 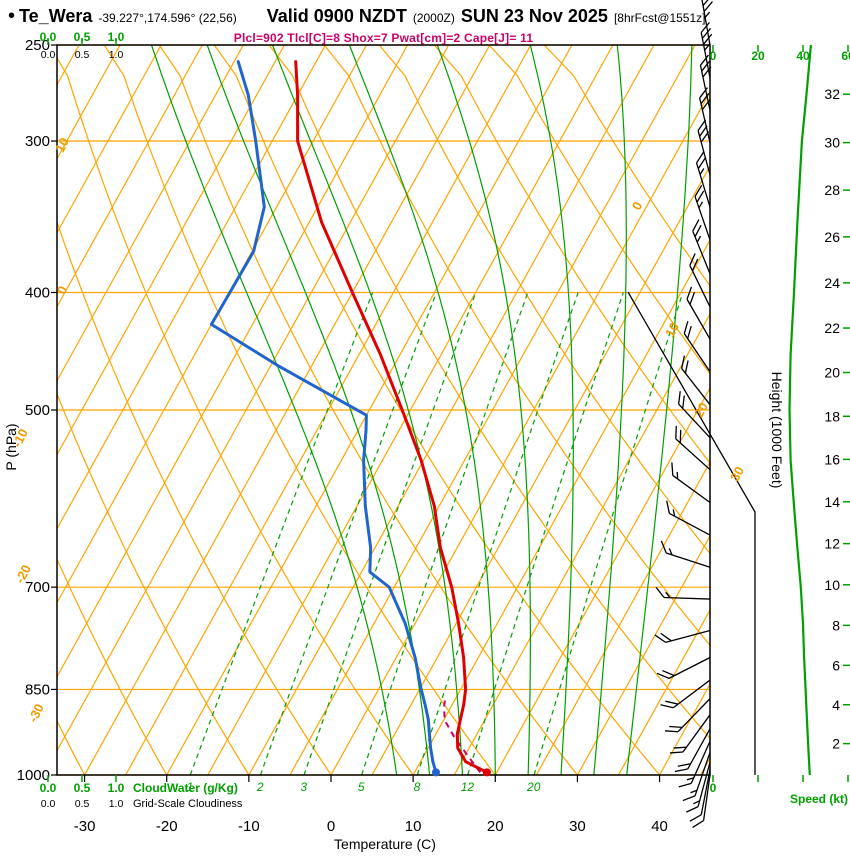 What do you see at coordinates (331, 826) in the screenshot?
I see `temperature-tick-label: 0` at bounding box center [331, 826].